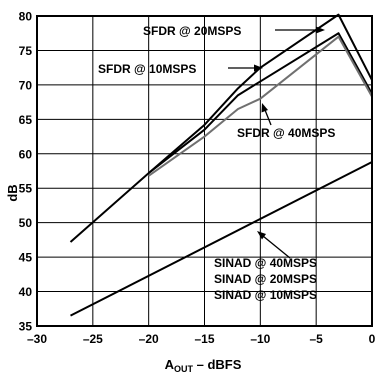 Image resolution: width=376 pixels, height=374 pixels. Describe the element at coordinates (26, 51) in the screenshot. I see `y-tick-label: 75` at that location.